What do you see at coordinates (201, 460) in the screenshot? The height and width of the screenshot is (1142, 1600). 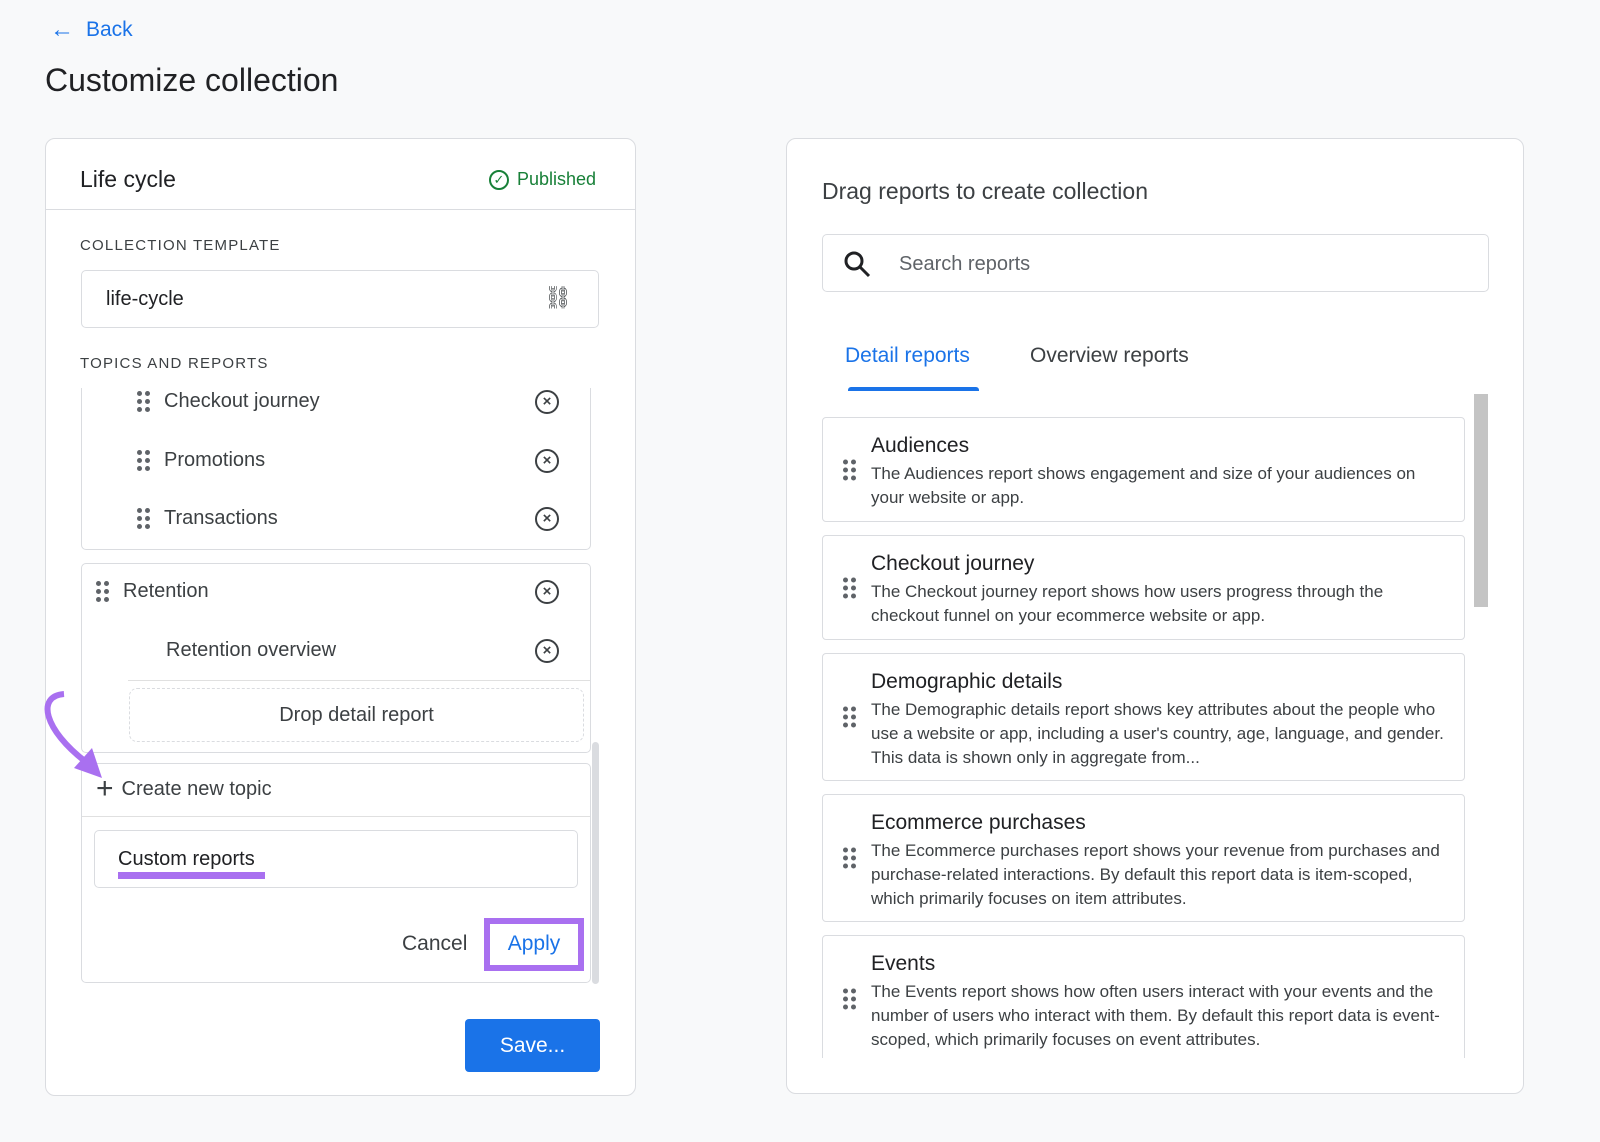 I see `report-item: Promotions` at bounding box center [201, 460].